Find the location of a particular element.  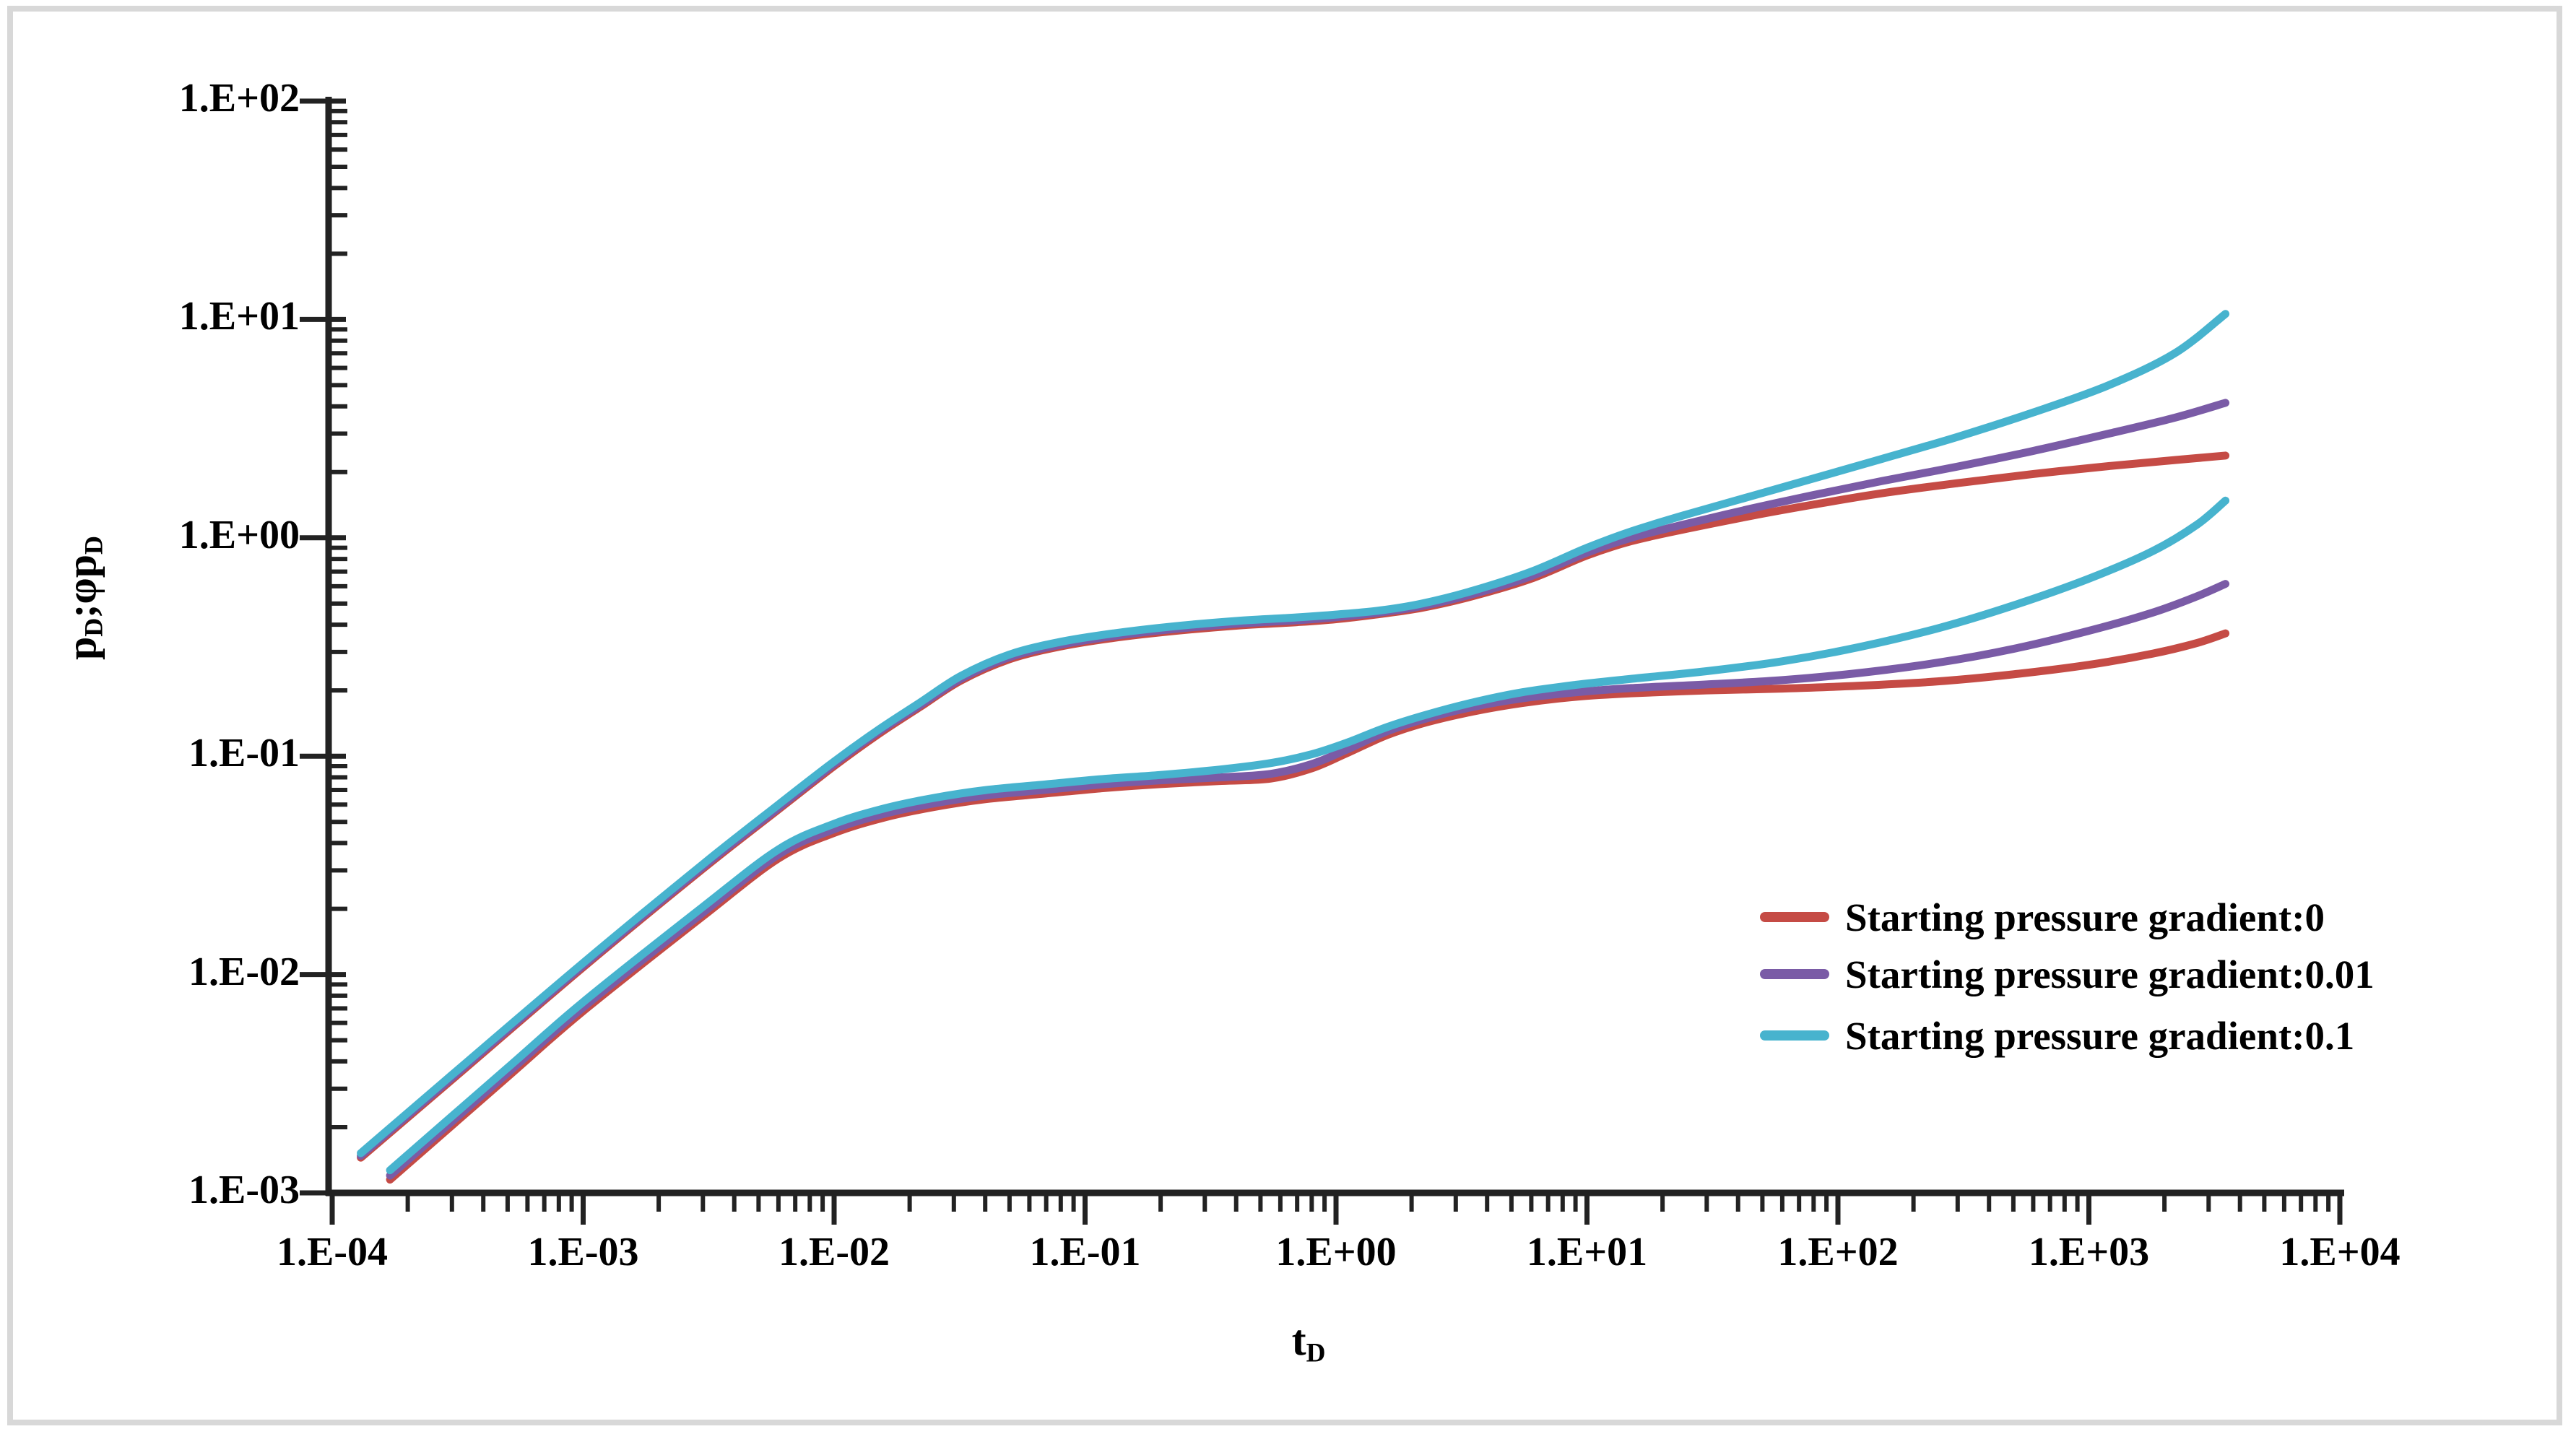

y-tick-label: 1.E+01 is located at coordinates (239, 316).